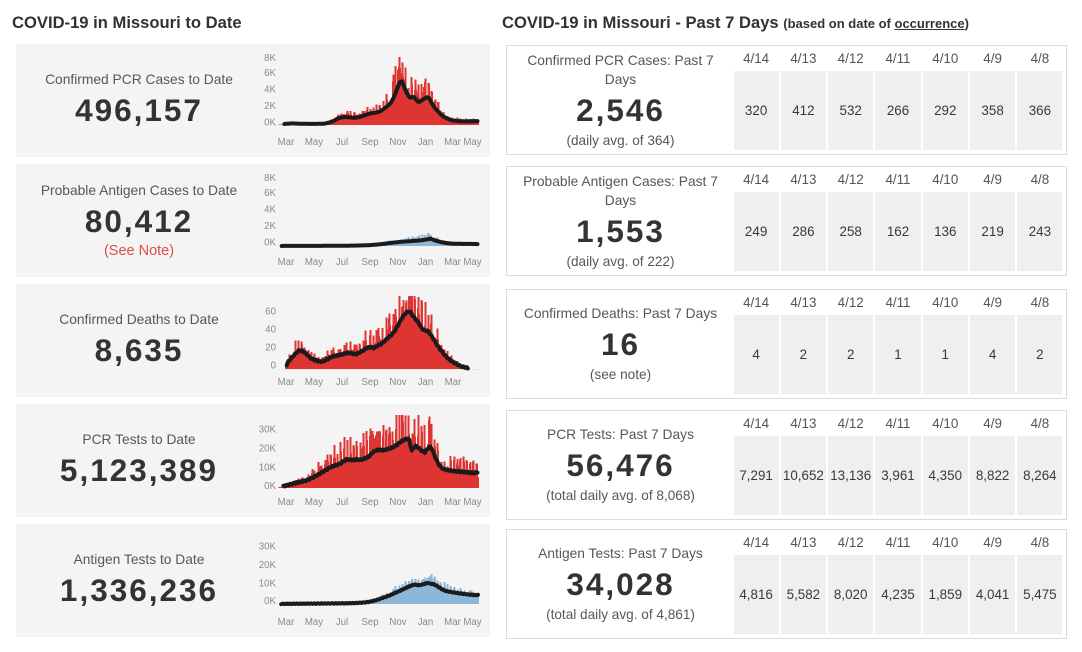 The height and width of the screenshot is (652, 1082). I want to click on svg-text: 40, so click(270, 330).